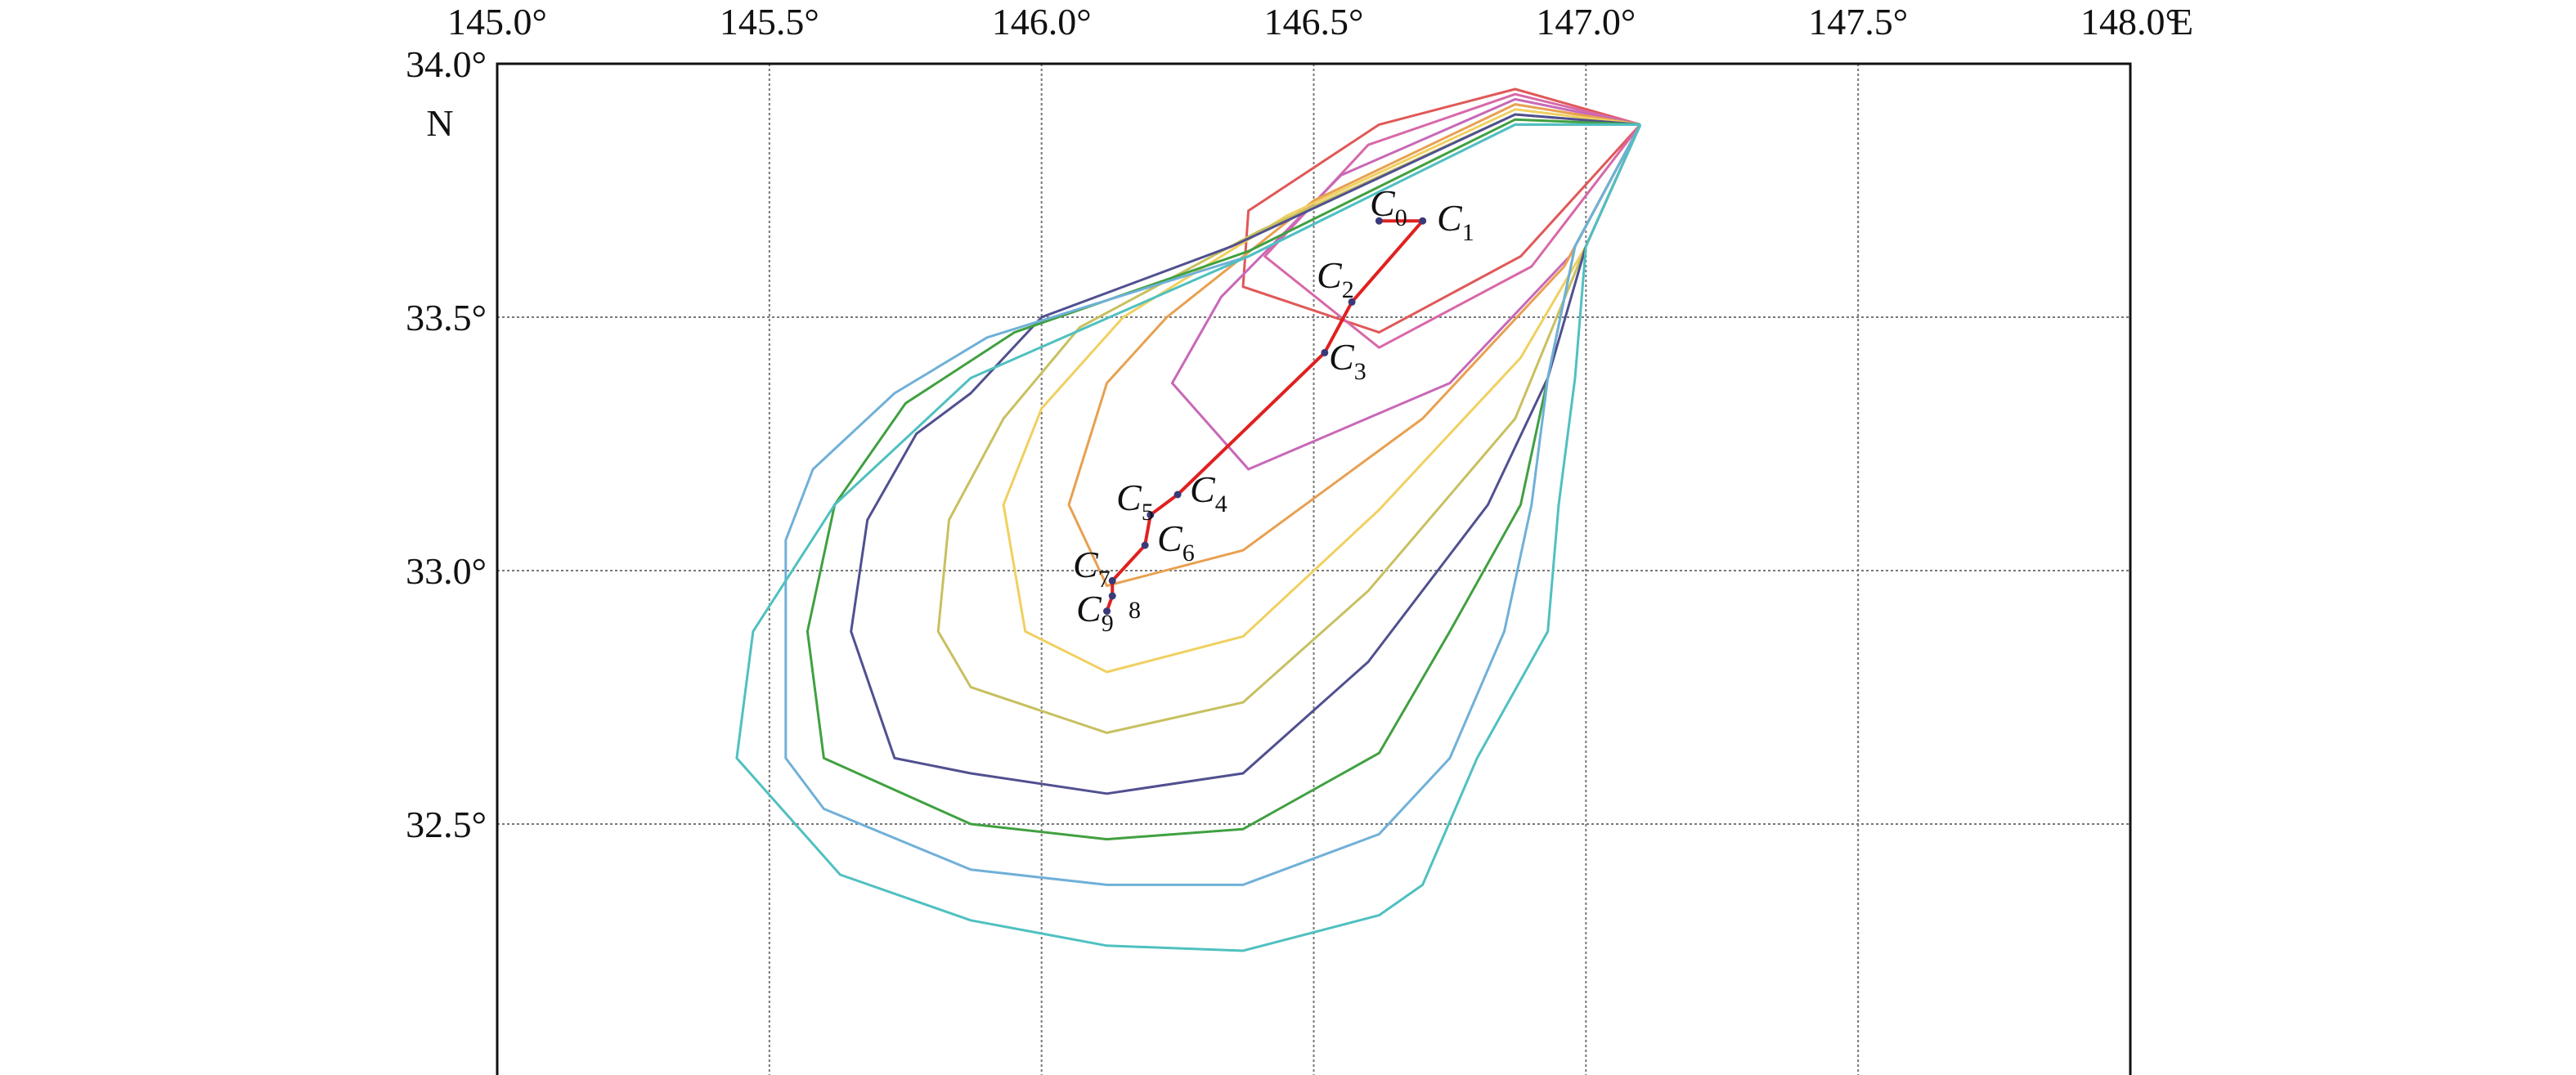 This screenshot has width=2576, height=1075. Describe the element at coordinates (447, 824) in the screenshot. I see `y-tick-label: 32.5°` at that location.